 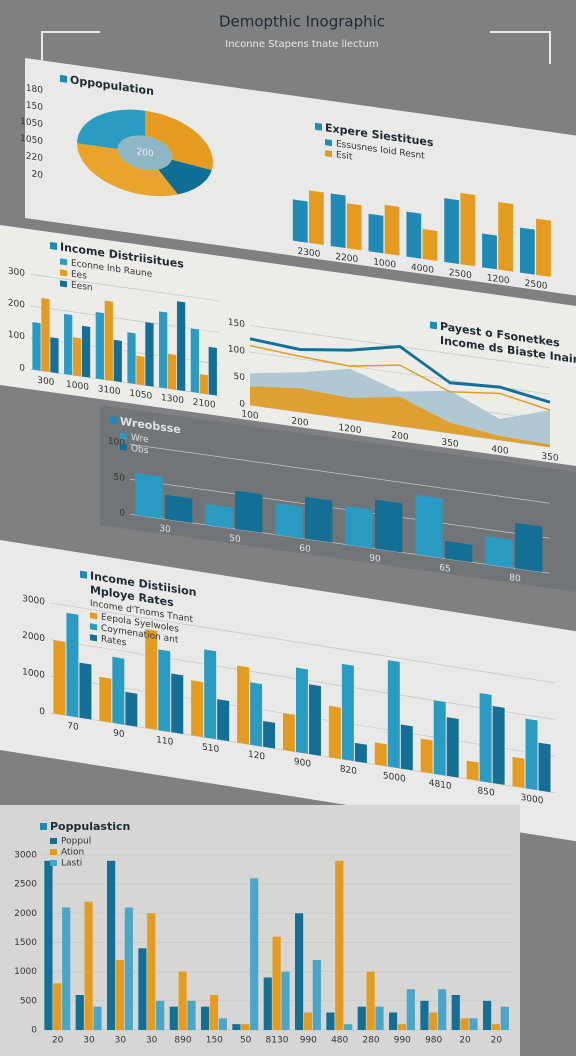 What do you see at coordinates (214, 1041) in the screenshot?
I see `x-tick-label: 150` at bounding box center [214, 1041].